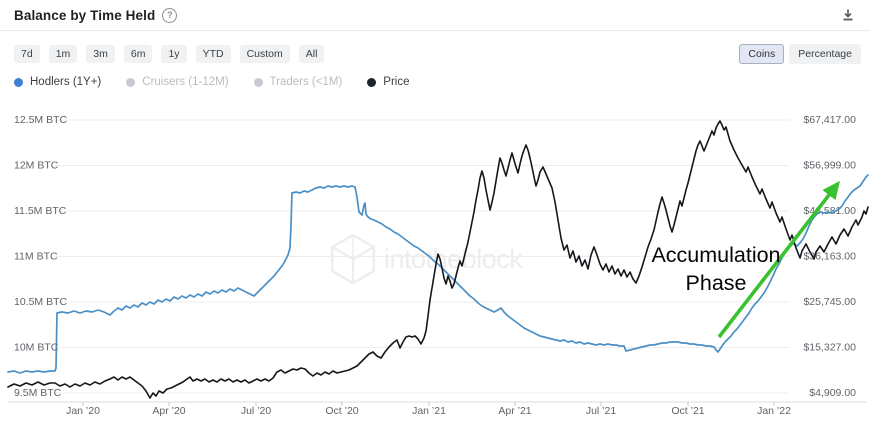 This screenshot has height=421, width=870. I want to click on y-right-tick-label: $25,745.00, so click(829, 302).